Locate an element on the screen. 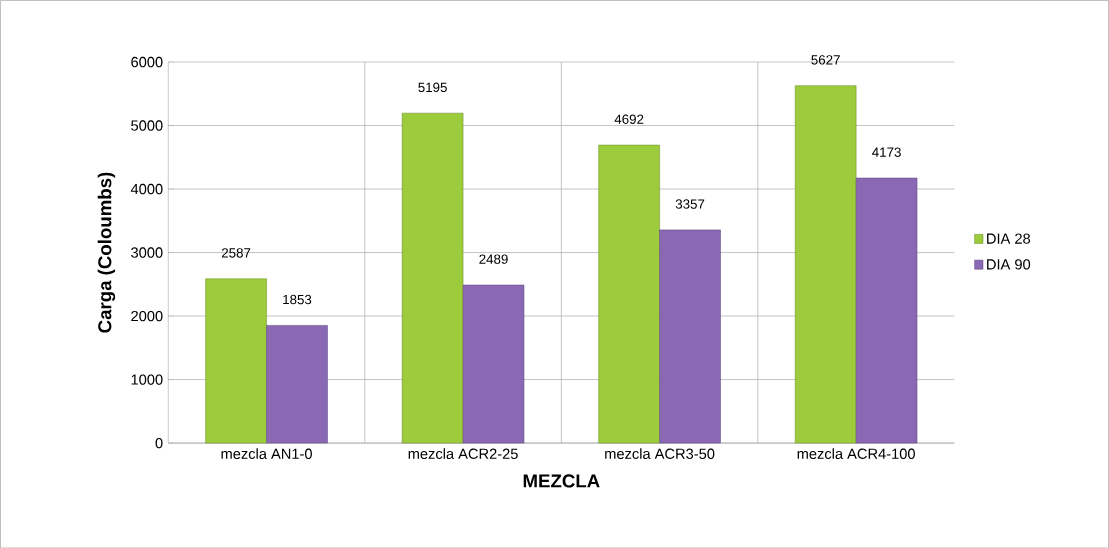  data-label: 2587 is located at coordinates (236, 253).